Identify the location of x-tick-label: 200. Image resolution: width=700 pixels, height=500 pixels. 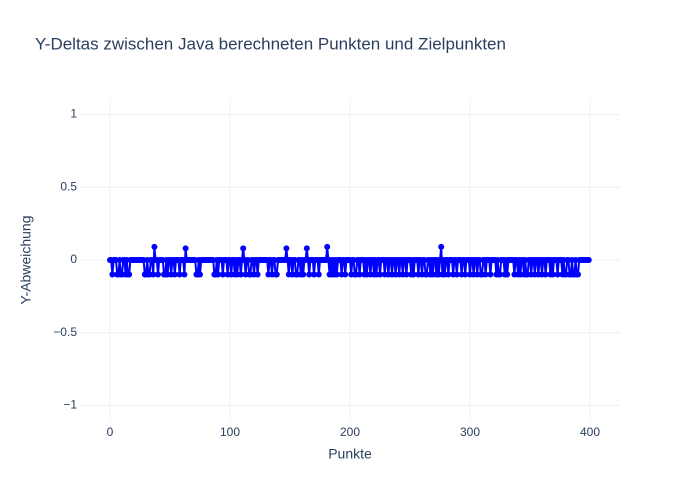
(350, 432).